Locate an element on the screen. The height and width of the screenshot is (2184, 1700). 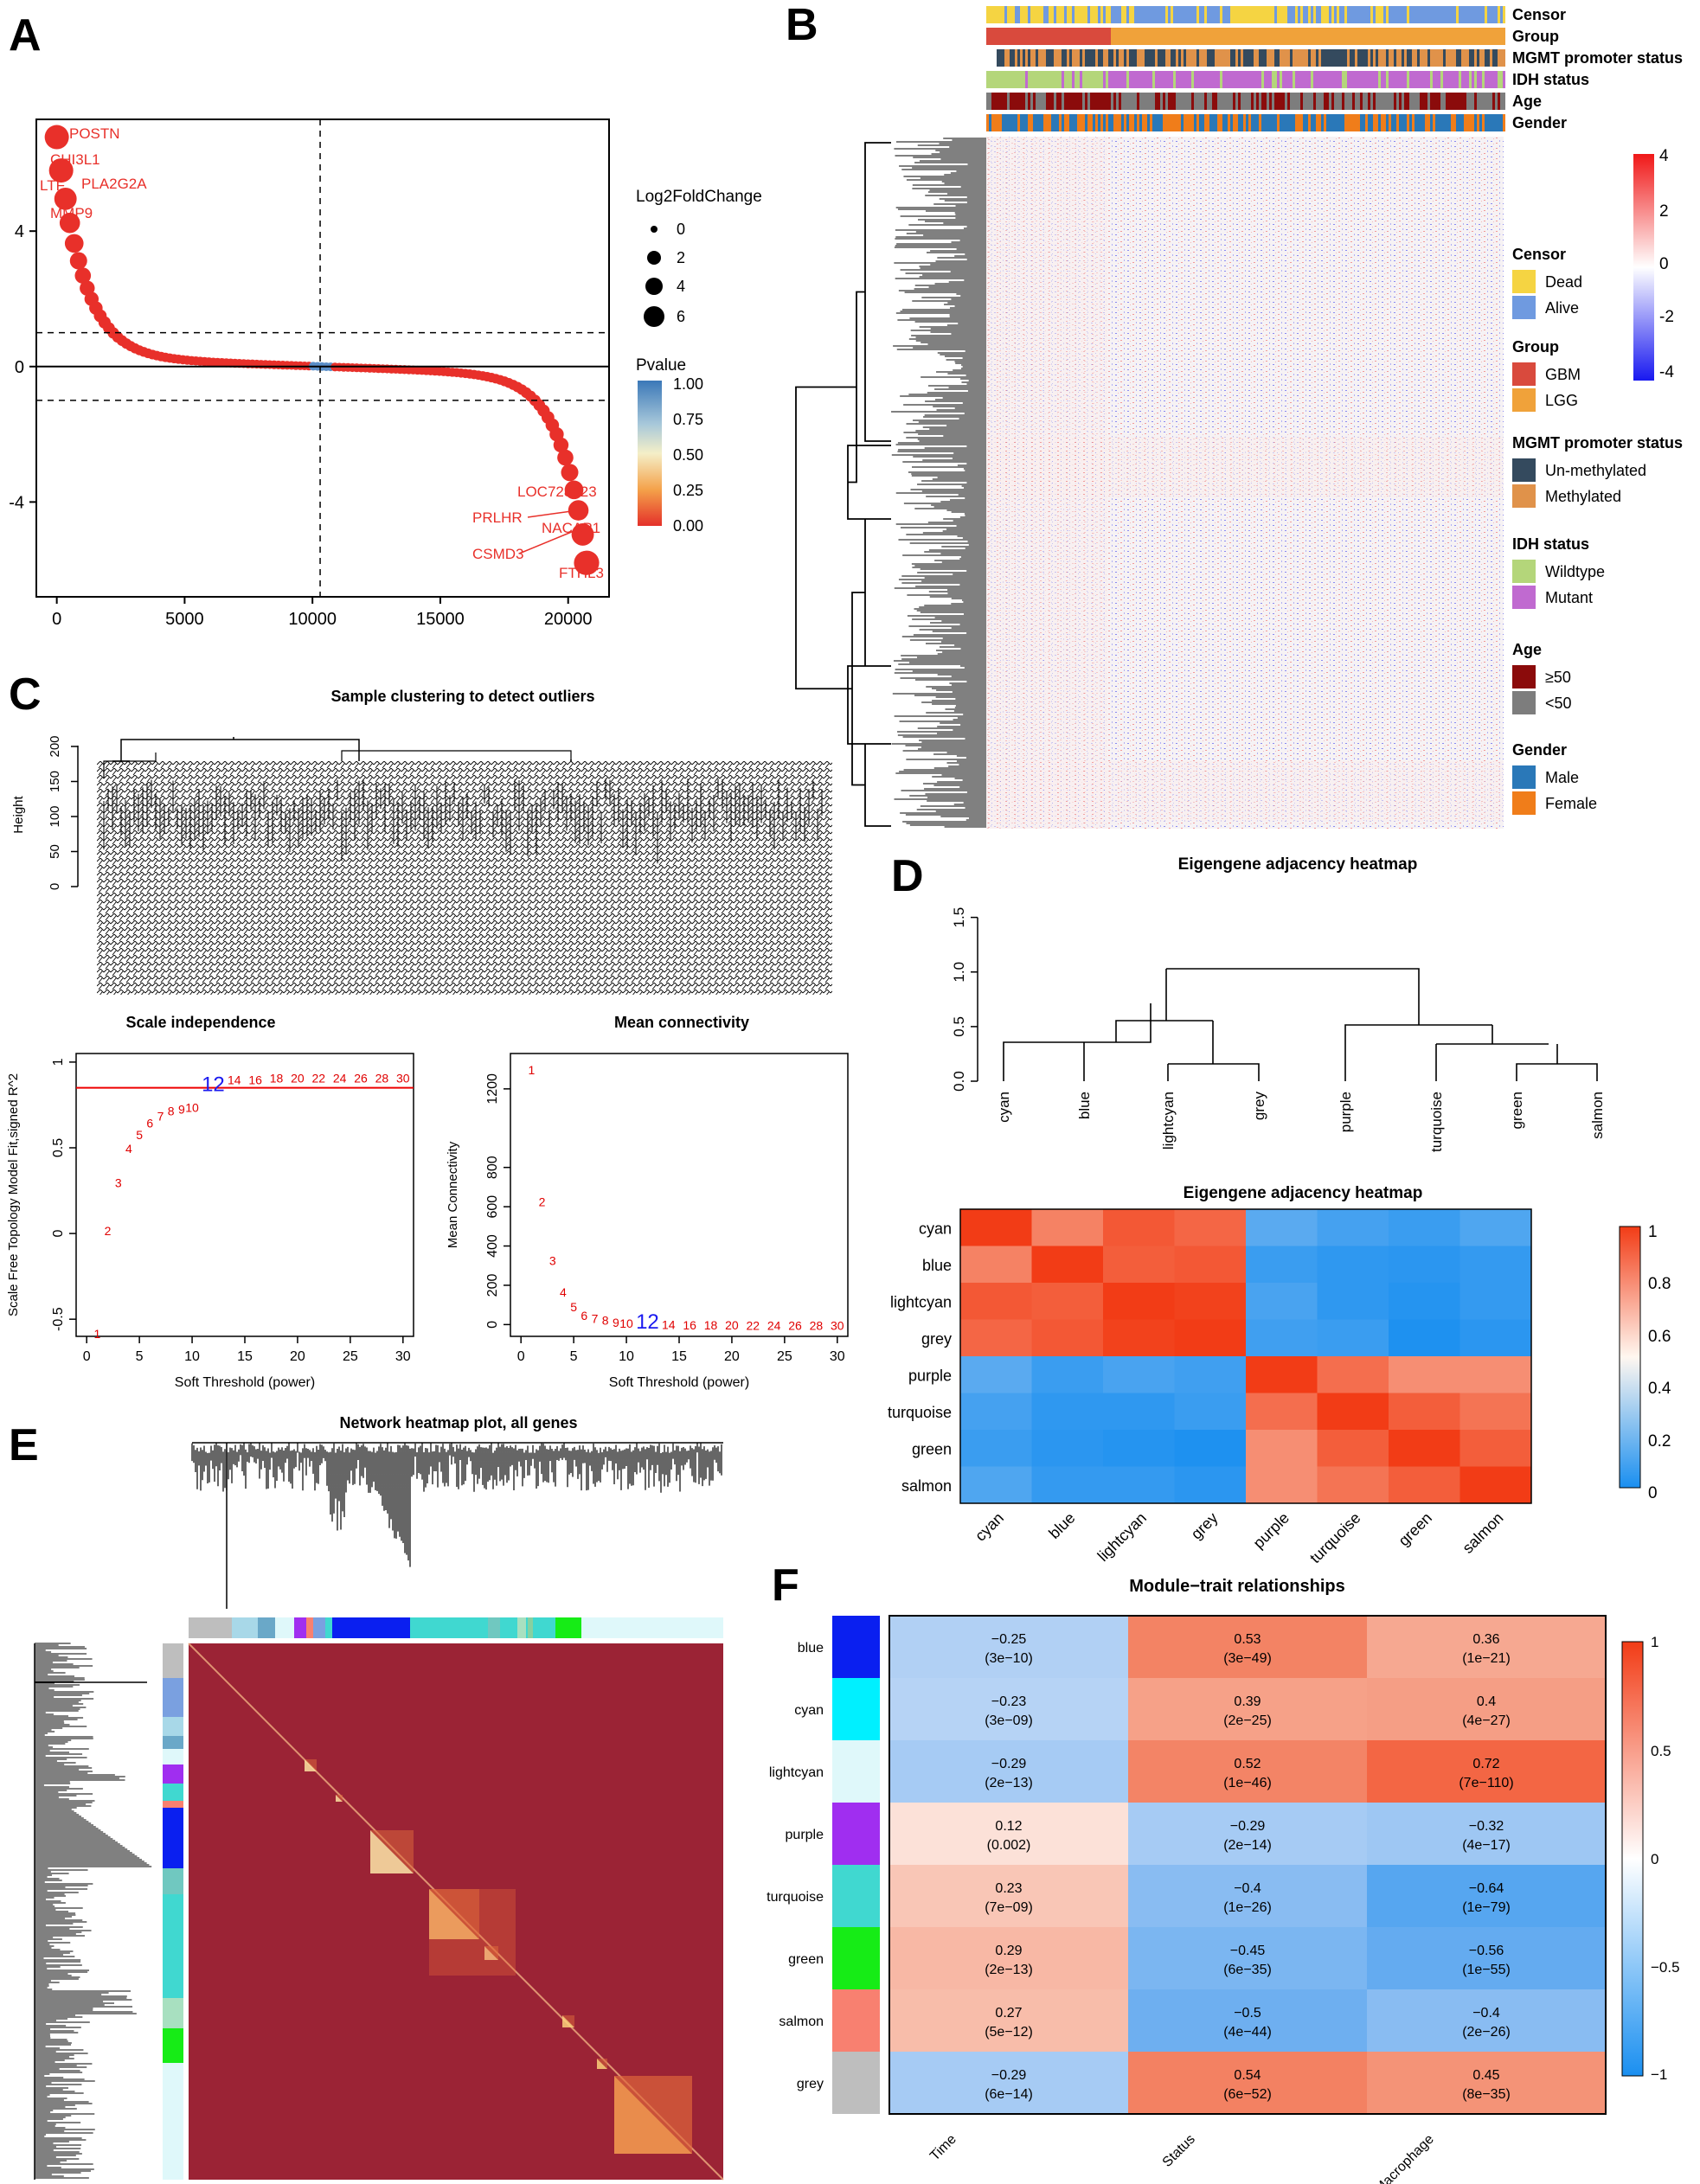
leaf-label: green is located at coordinates (1517, 1110).